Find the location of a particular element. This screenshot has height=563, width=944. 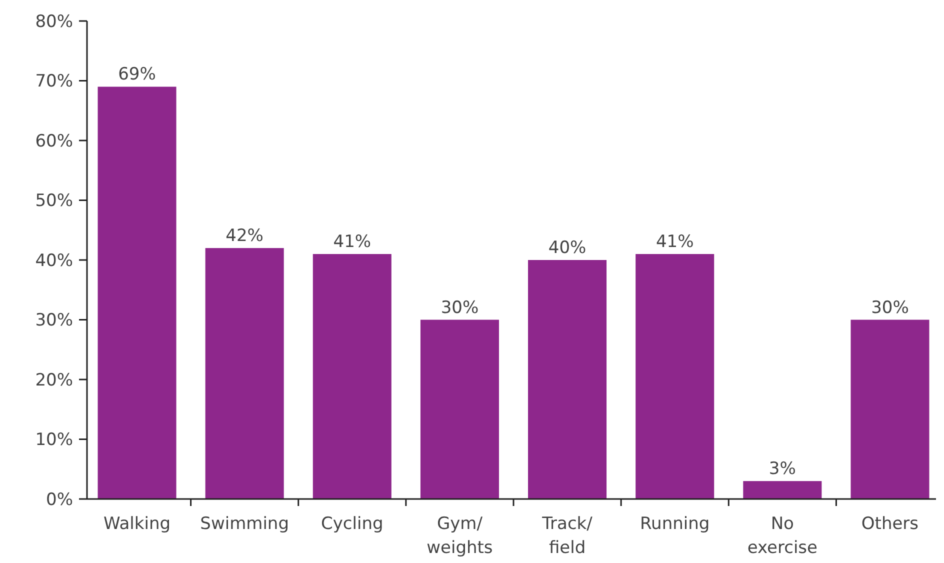

x-tick-label: Running is located at coordinates (675, 524).